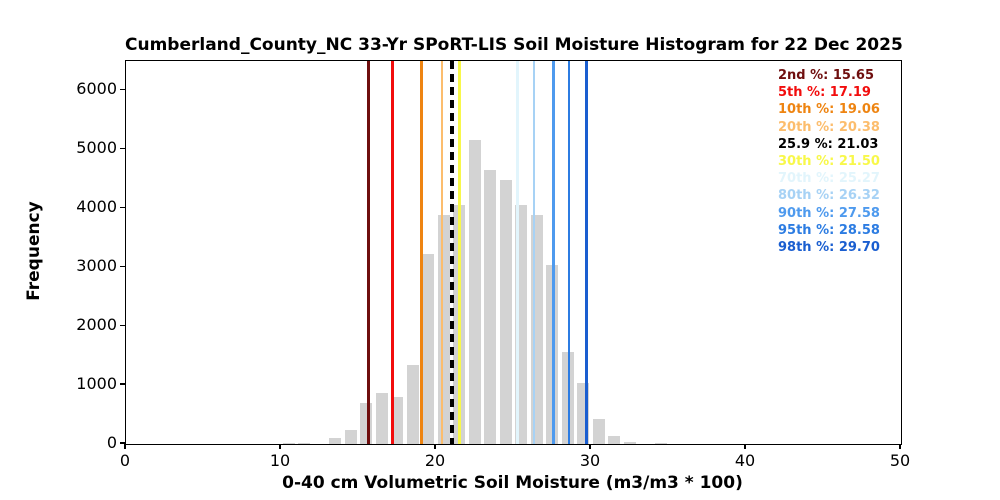 This screenshot has width=1000, height=500. I want to click on y-tick-label: 4000, so click(96, 207).